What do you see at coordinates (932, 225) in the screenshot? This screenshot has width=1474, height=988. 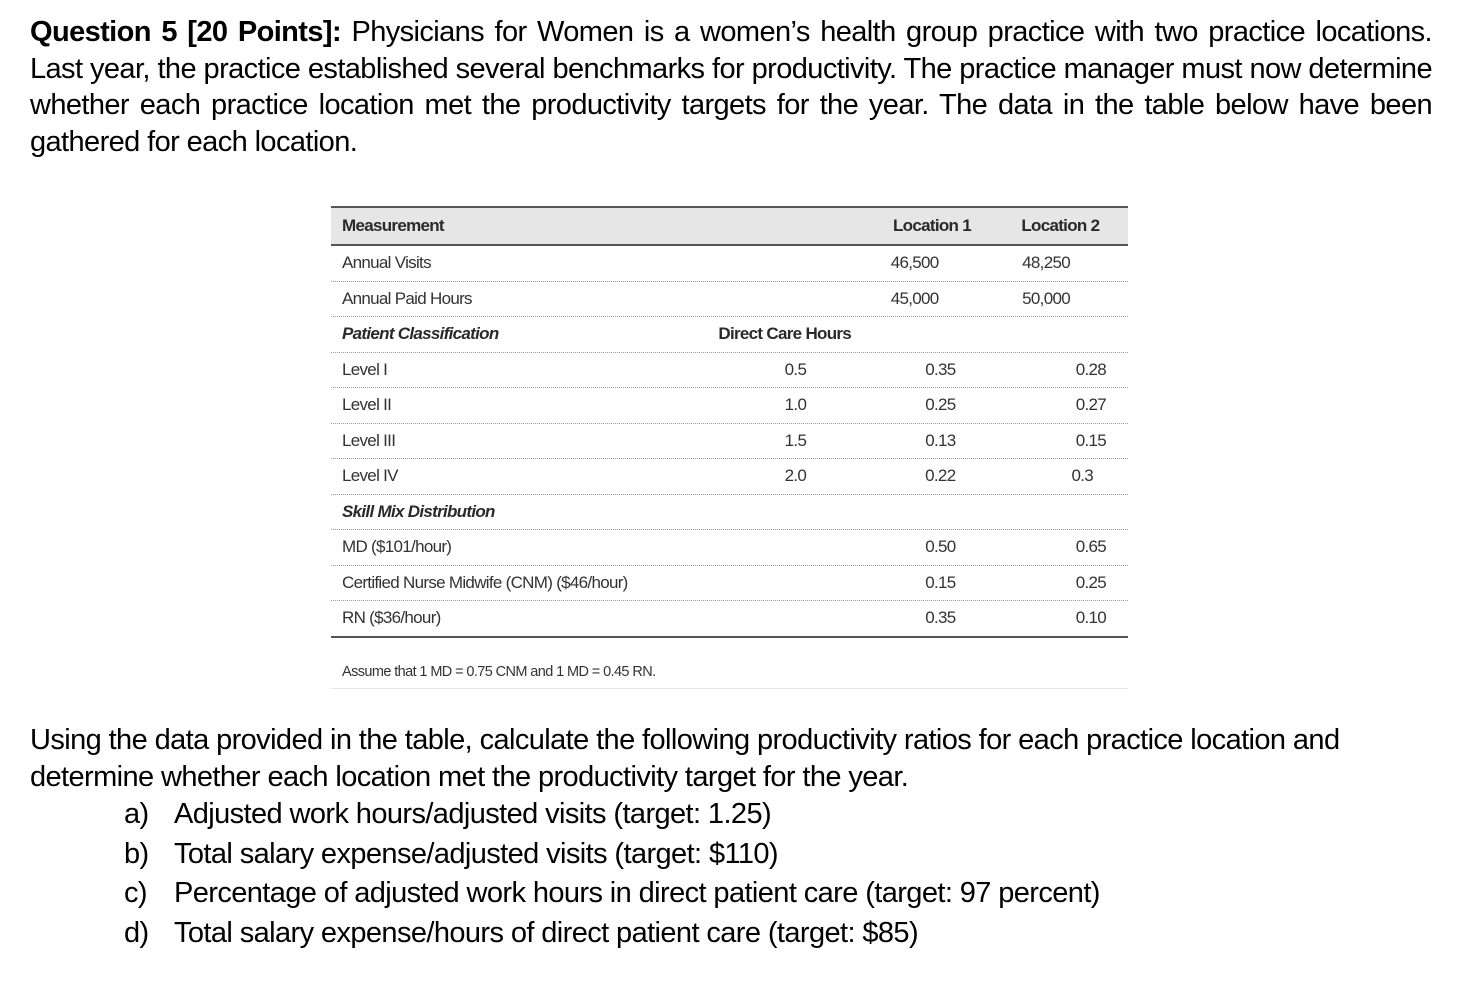 I see `header-location-1: Location 1` at bounding box center [932, 225].